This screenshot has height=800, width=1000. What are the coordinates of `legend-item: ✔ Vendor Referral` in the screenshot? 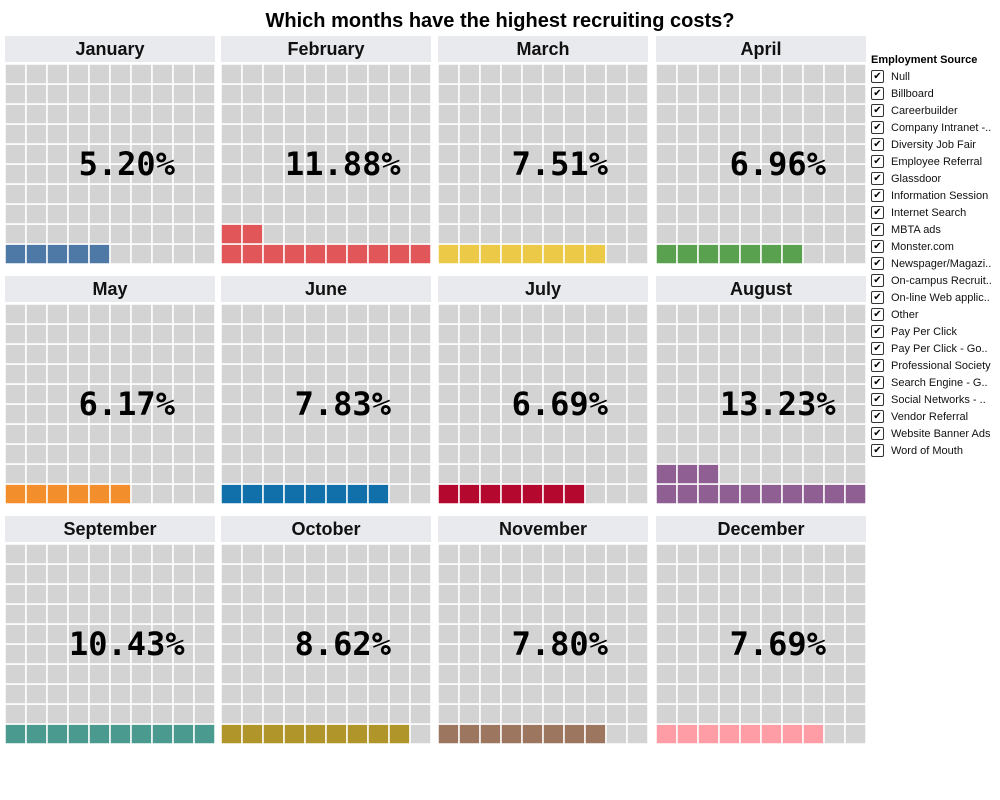 It's located at (935, 416).